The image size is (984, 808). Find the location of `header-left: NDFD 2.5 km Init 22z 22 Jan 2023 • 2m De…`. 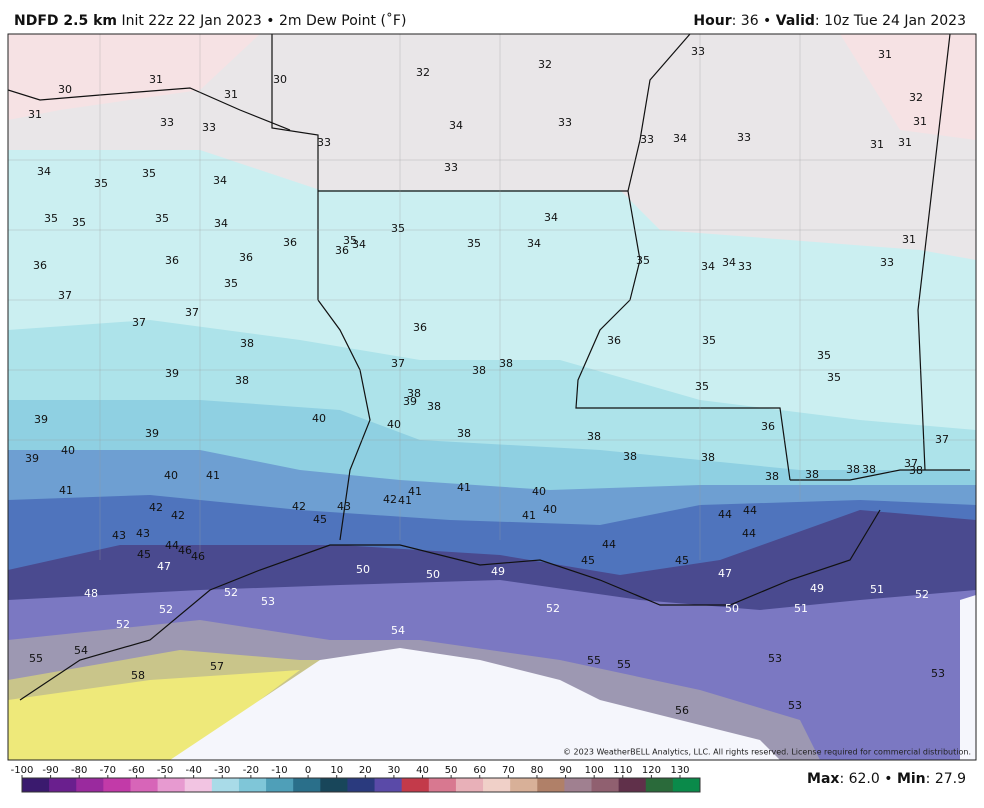

header-left: NDFD 2.5 km Init 22z 22 Jan 2023 • 2m De… is located at coordinates (210, 20).